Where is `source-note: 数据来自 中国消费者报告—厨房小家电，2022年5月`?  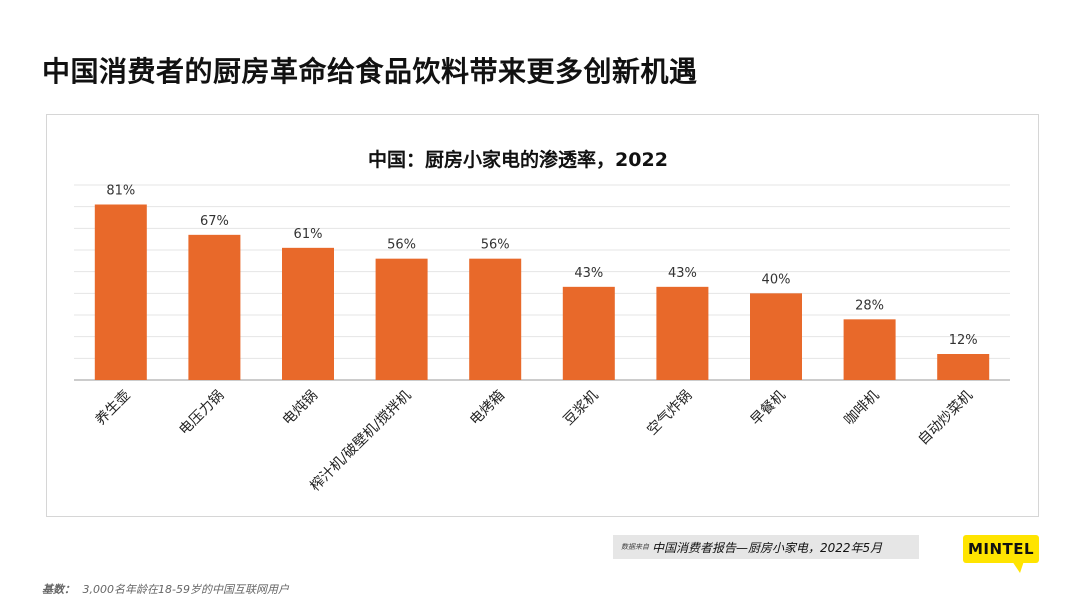
source-note: 数据来自 中国消费者报告—厨房小家电，2022年5月 is located at coordinates (766, 547).